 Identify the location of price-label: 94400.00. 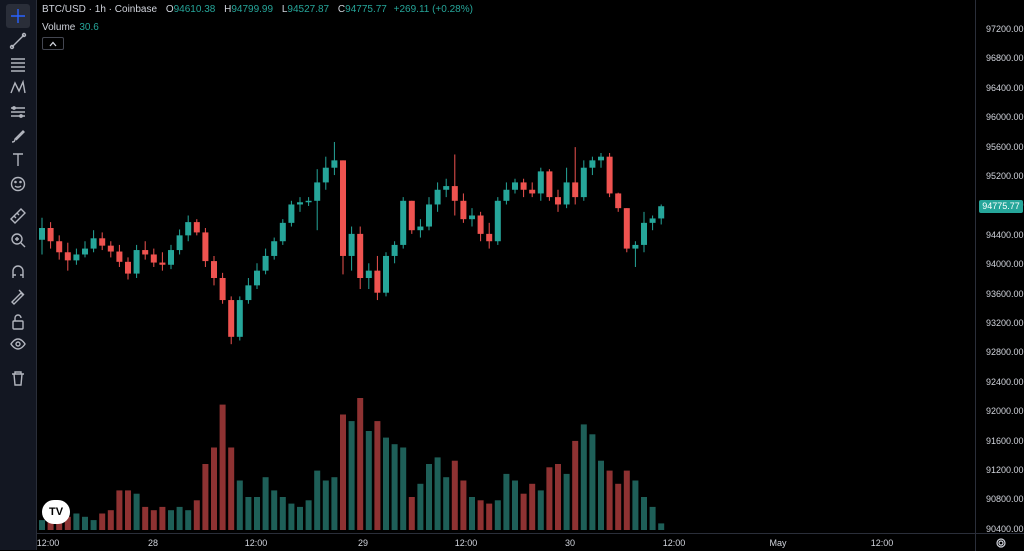
(1005, 234).